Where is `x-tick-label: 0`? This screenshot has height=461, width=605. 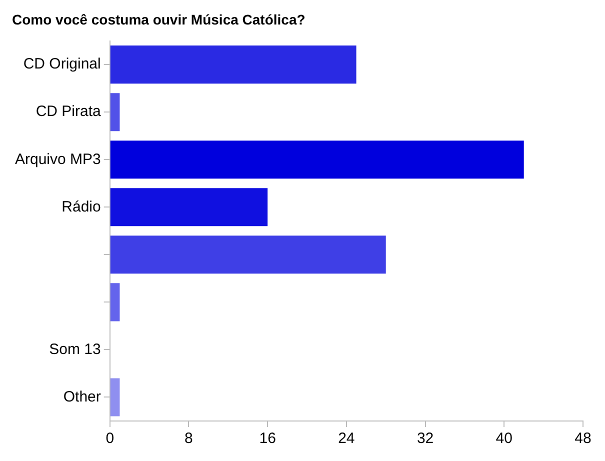 x-tick-label: 0 is located at coordinates (110, 439).